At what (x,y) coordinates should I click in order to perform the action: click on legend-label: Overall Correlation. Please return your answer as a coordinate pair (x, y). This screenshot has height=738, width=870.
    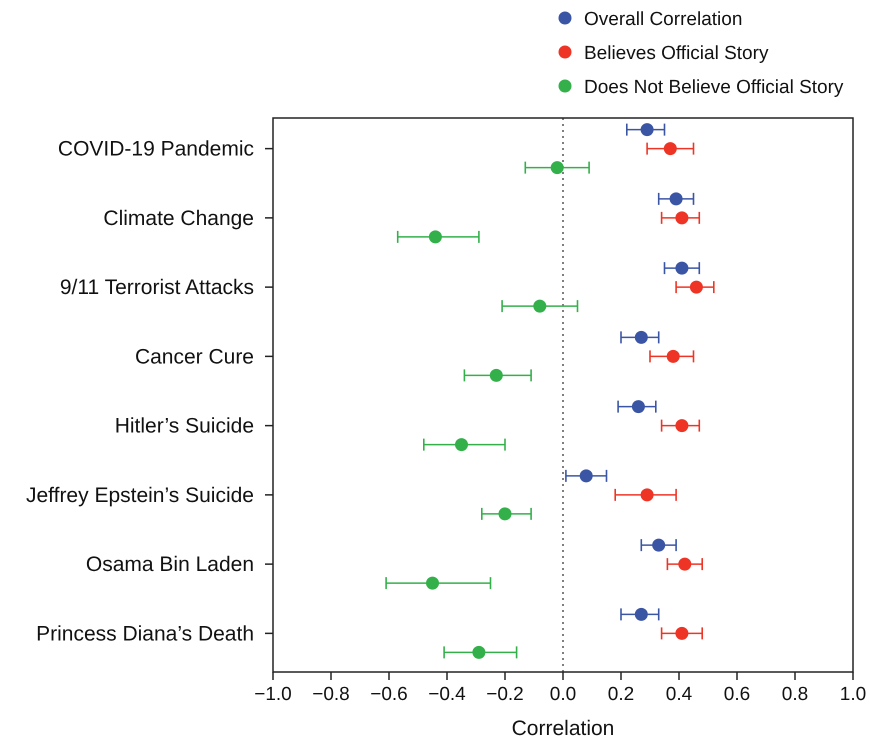
    Looking at the image, I should click on (663, 19).